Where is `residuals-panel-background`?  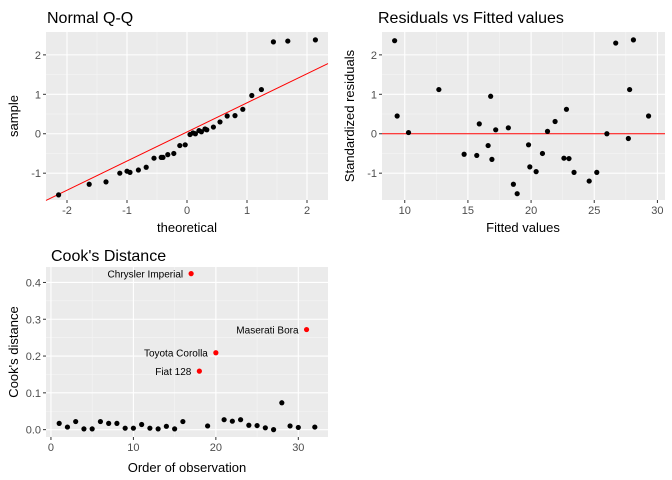
residuals-panel-background is located at coordinates (523, 116).